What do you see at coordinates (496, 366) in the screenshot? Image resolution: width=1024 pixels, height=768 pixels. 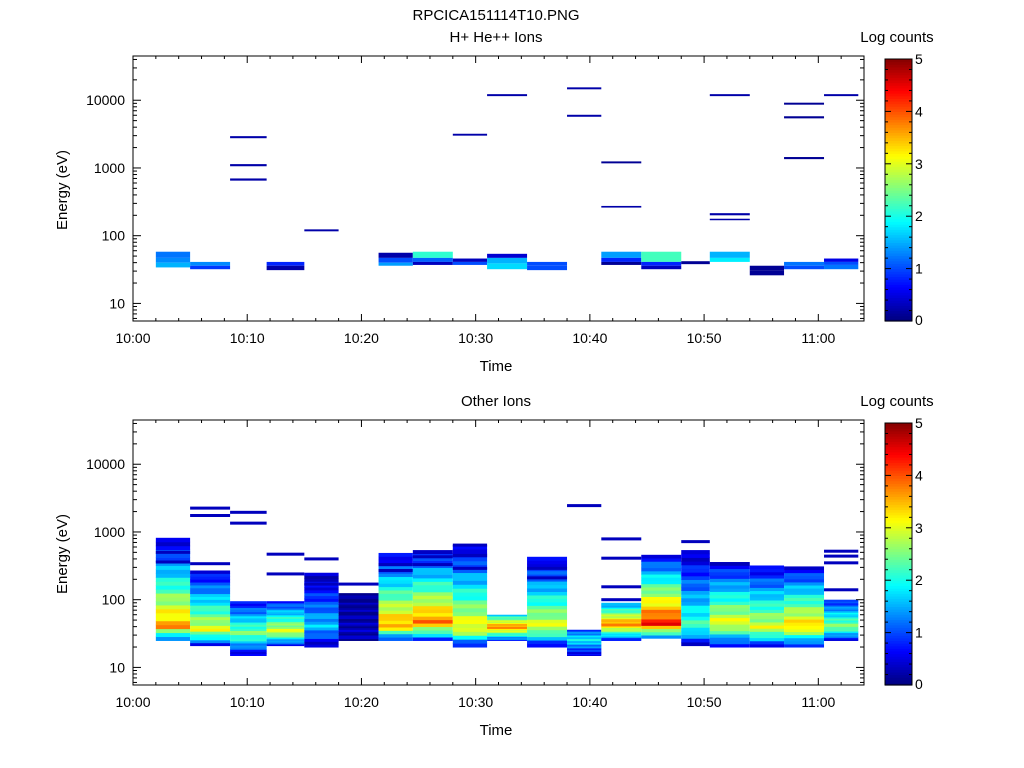 I see `x-axis-label: Time` at bounding box center [496, 366].